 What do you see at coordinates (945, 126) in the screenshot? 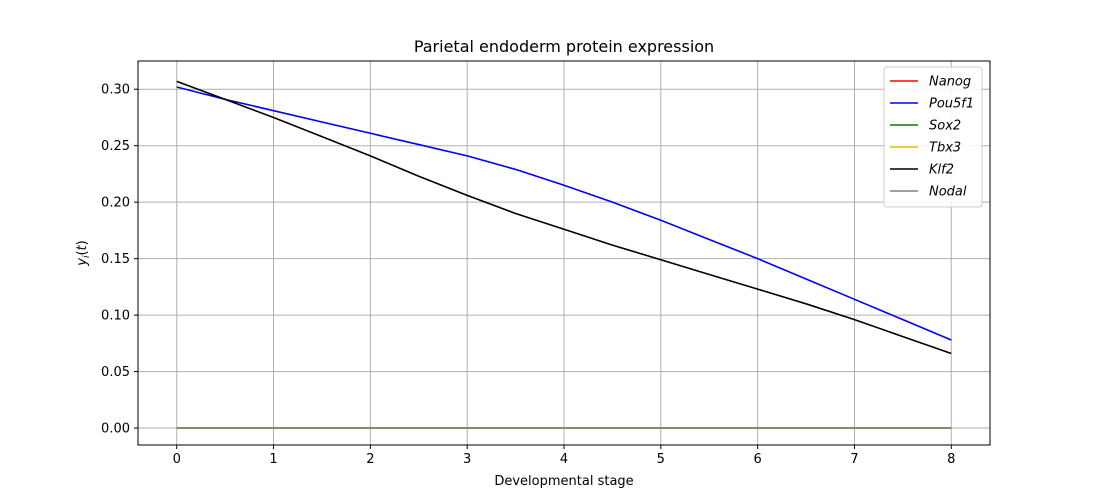
I see `legend-label: Sox2` at bounding box center [945, 126].